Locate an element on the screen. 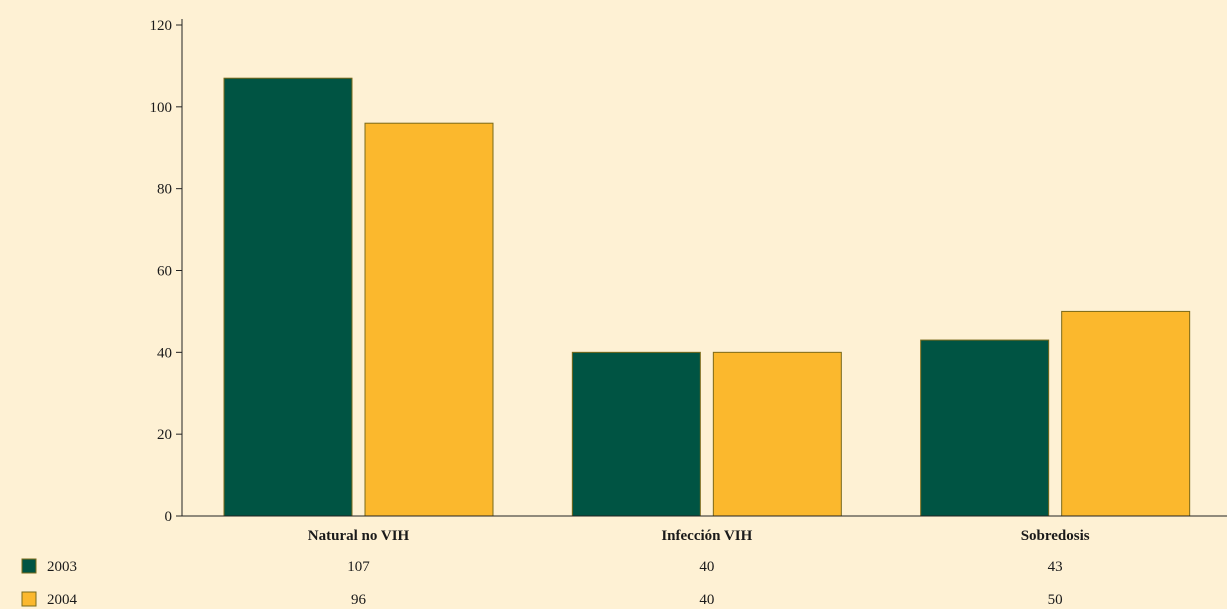 The width and height of the screenshot is (1227, 609). data-table-cell: 107 is located at coordinates (358, 567).